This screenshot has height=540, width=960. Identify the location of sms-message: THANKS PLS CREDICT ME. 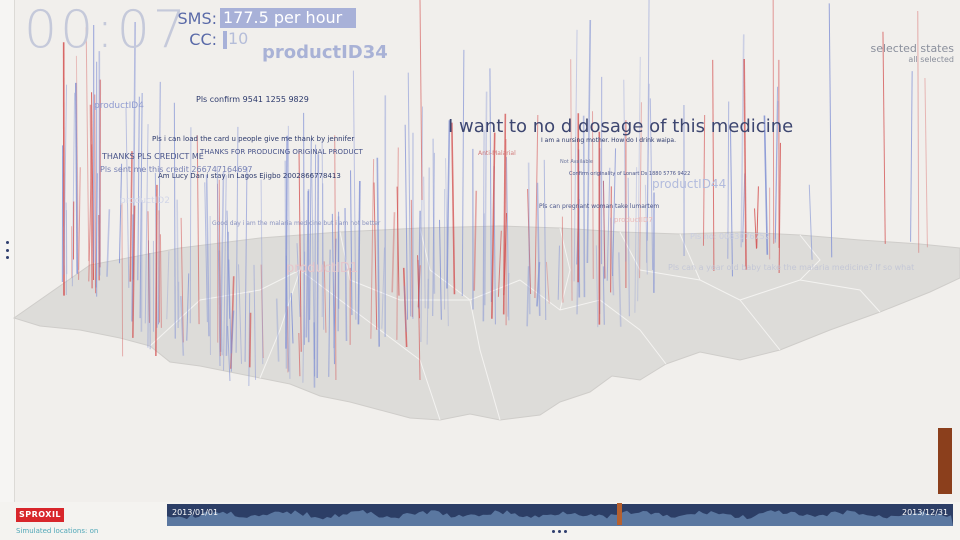
(153, 156).